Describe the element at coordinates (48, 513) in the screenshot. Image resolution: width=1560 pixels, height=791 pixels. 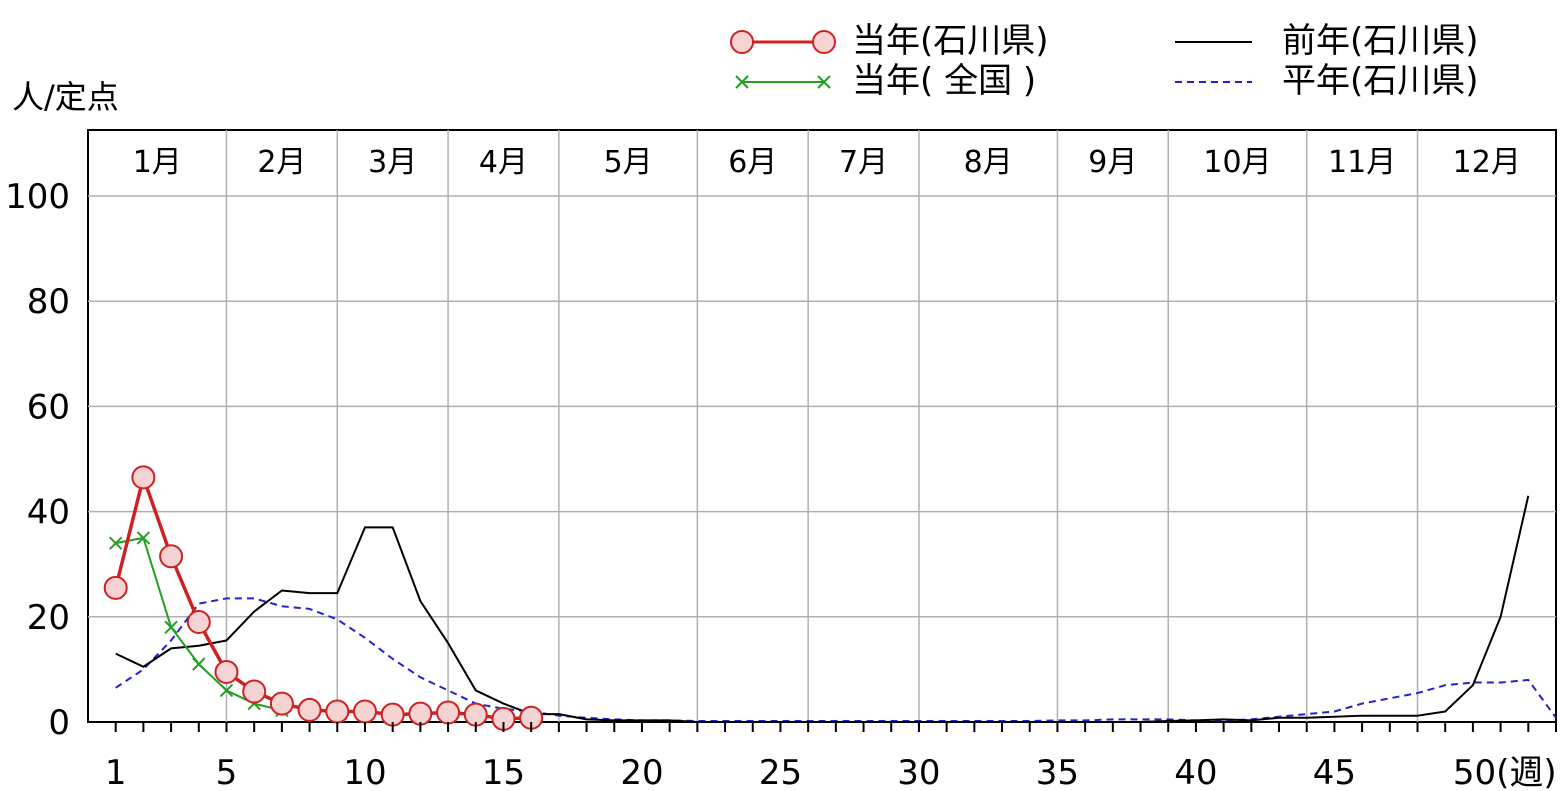
I see `y-tick-label: 40` at that location.